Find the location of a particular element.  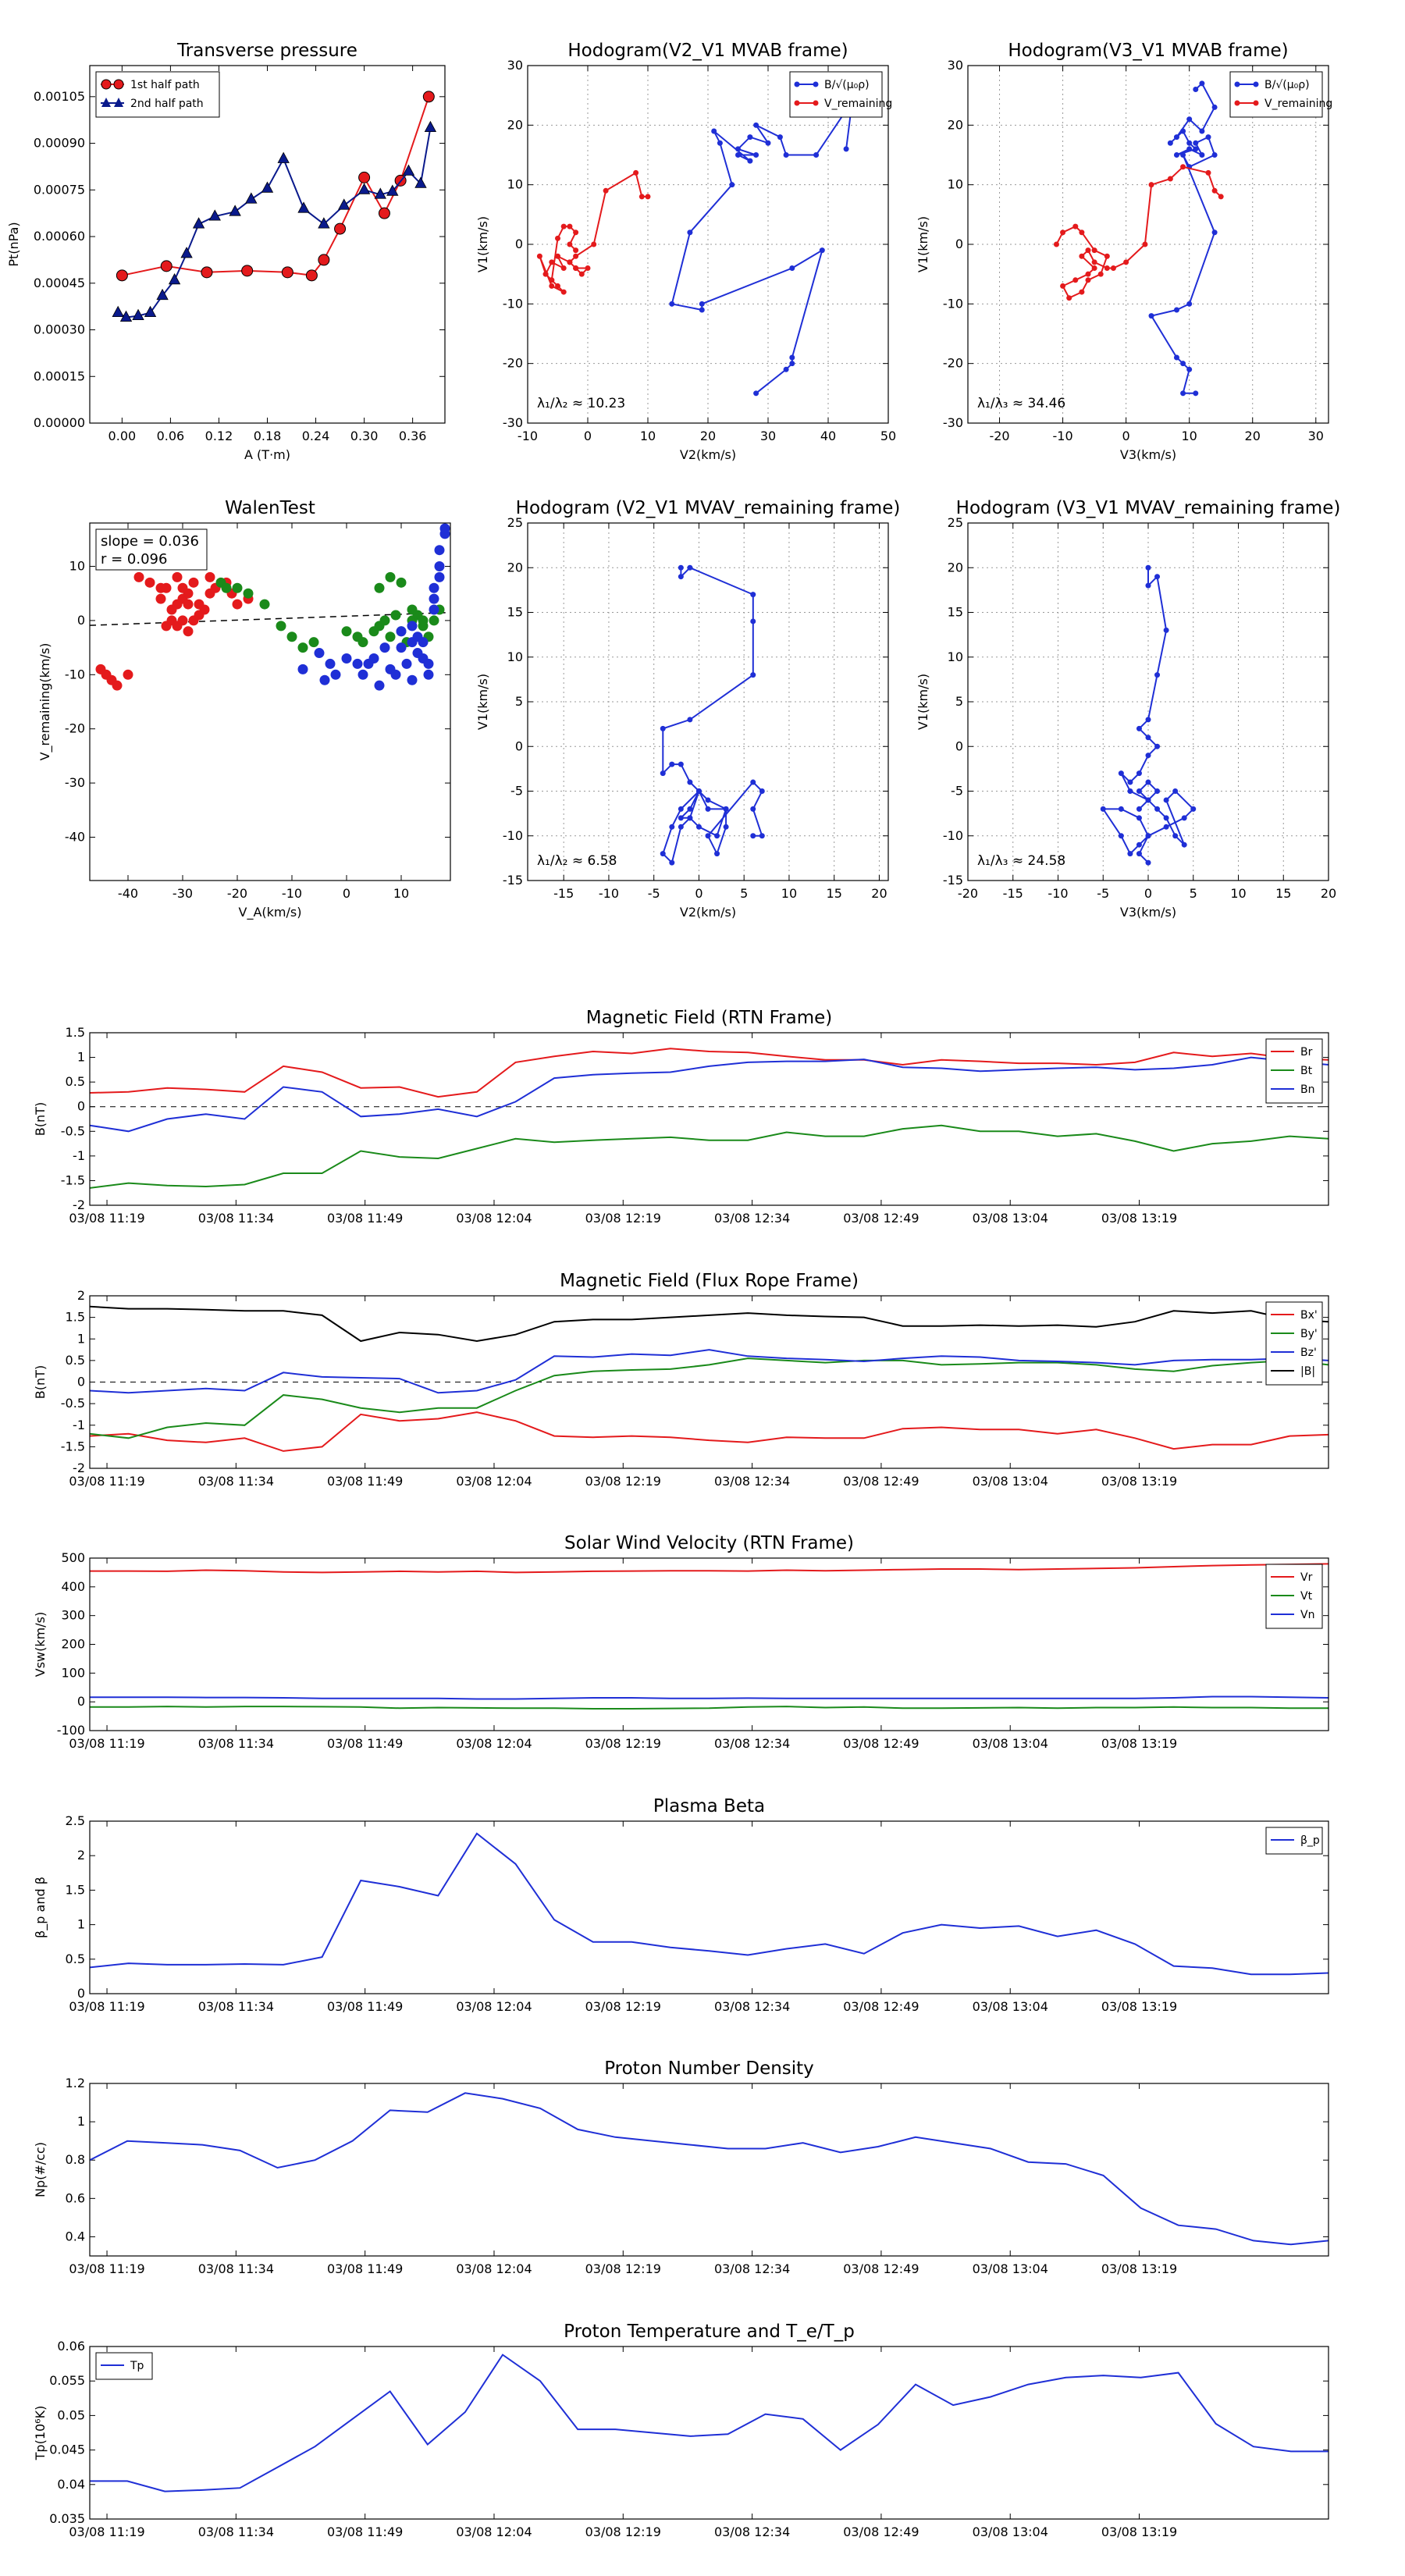

series-v-remaining is located at coordinates (1139, 232).